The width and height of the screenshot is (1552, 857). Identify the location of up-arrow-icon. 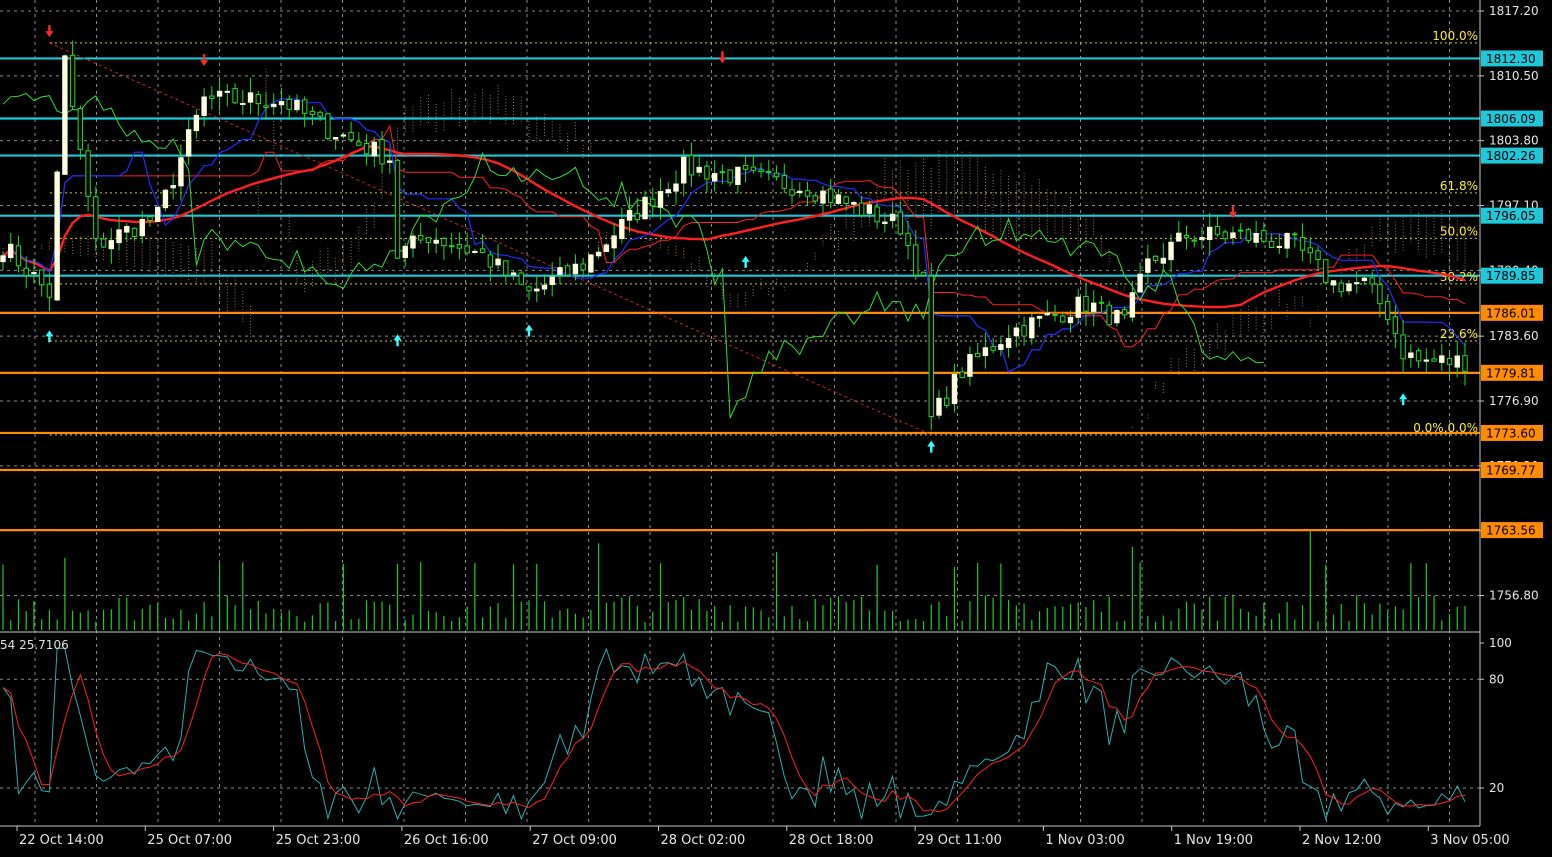
(529, 330).